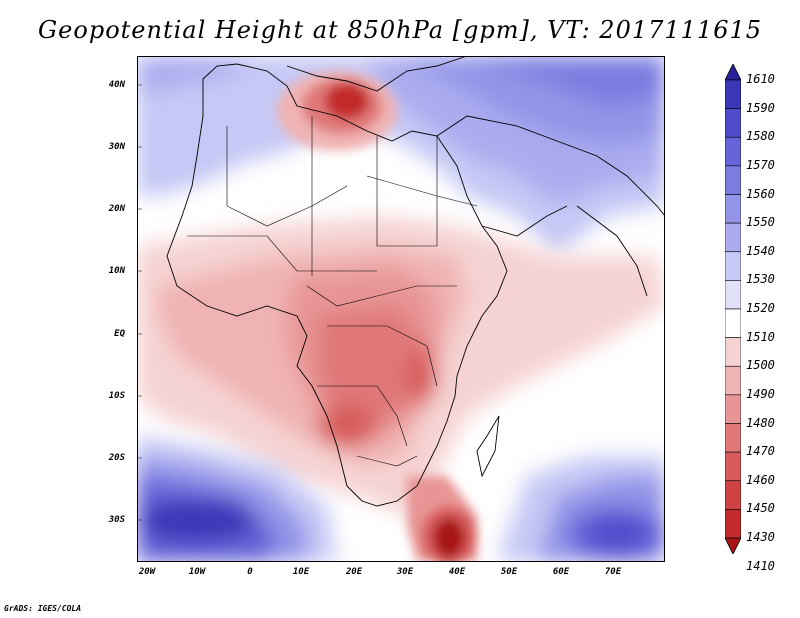 The image size is (800, 618). Describe the element at coordinates (760, 479) in the screenshot. I see `colorbar-label: 1460` at that location.